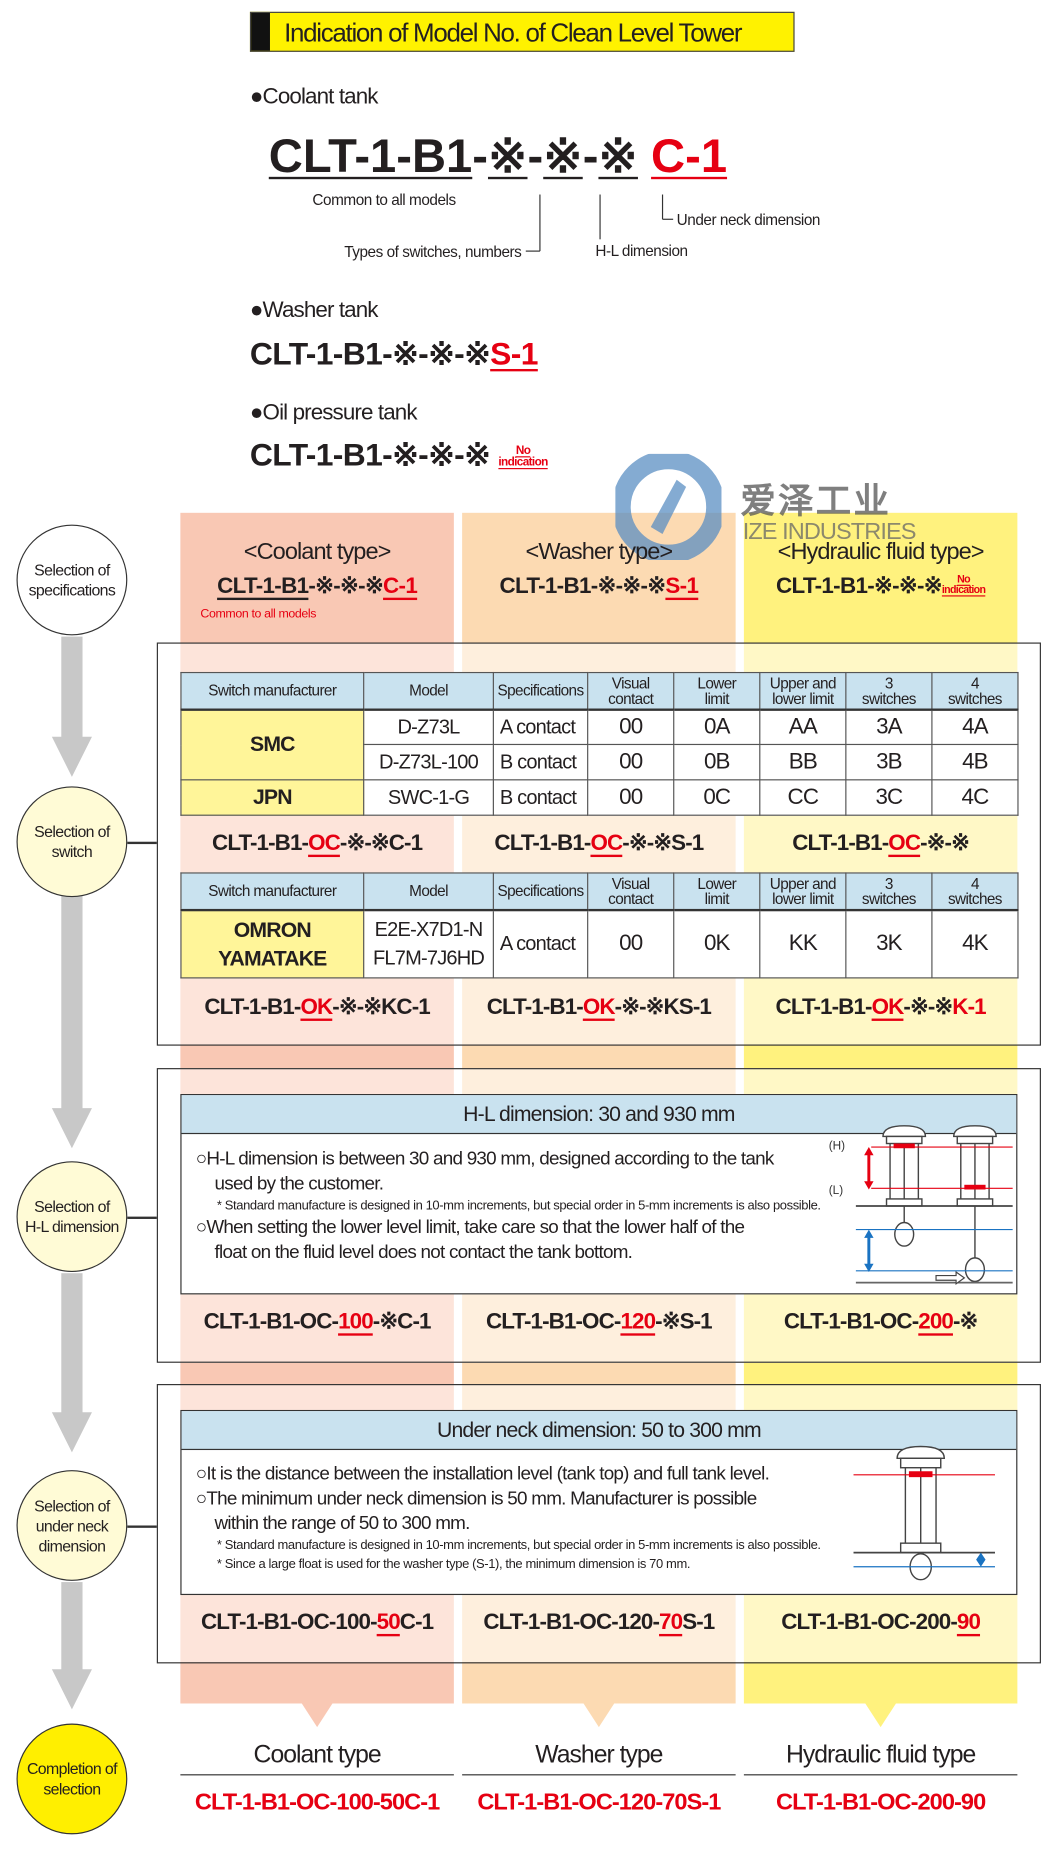 This screenshot has height=1851, width=1061. I want to click on column-header: Lower limit, so click(717, 891).